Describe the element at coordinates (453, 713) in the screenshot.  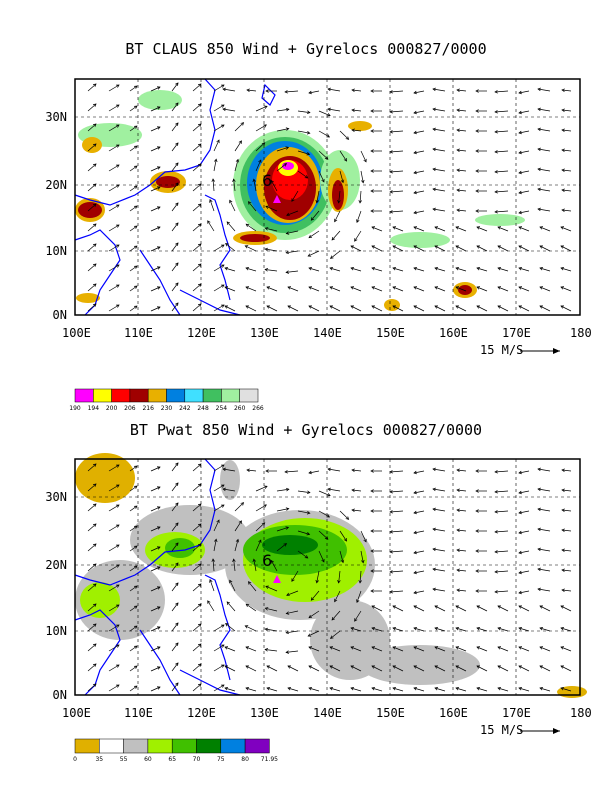
I see `p2-xtick: 160E` at that location.